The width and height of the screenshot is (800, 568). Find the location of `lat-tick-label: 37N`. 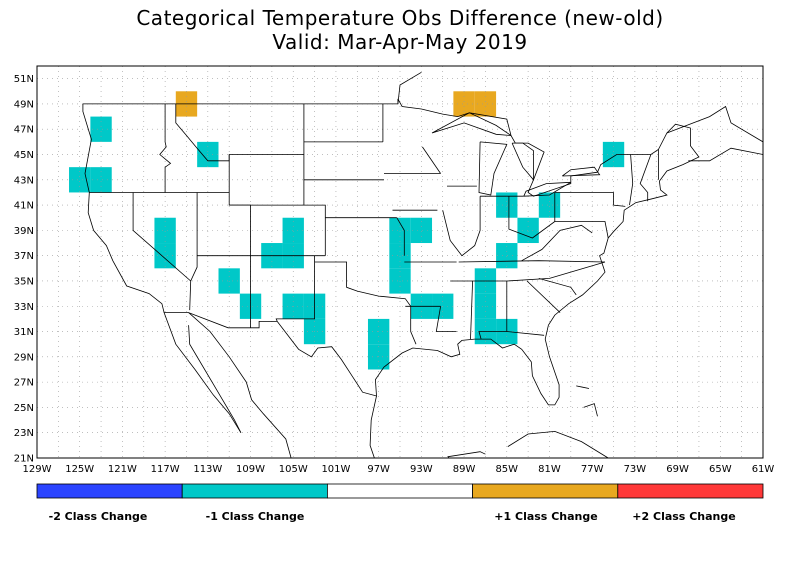

lat-tick-label: 37N is located at coordinates (24, 256).